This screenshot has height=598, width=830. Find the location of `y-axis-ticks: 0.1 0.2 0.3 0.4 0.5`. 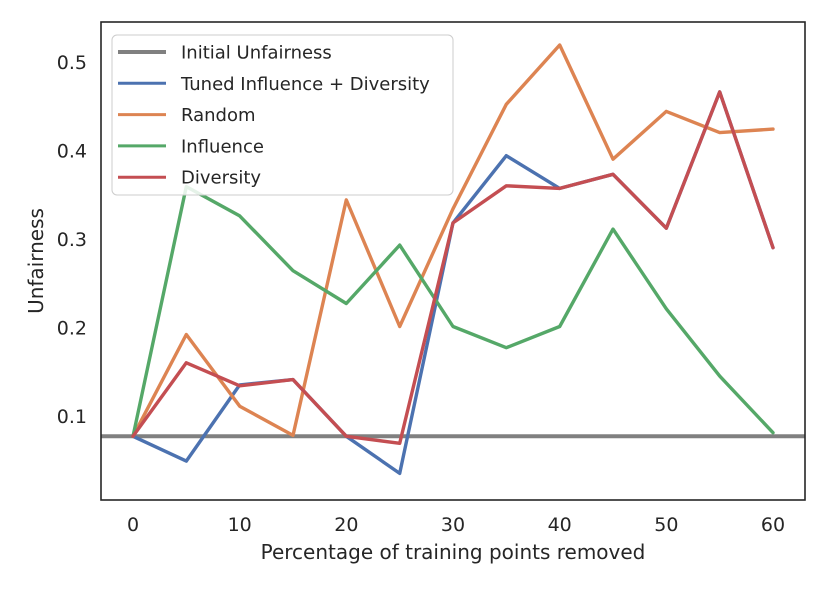

y-axis-ticks: 0.1 0.2 0.3 0.4 0.5 is located at coordinates (72, 240).